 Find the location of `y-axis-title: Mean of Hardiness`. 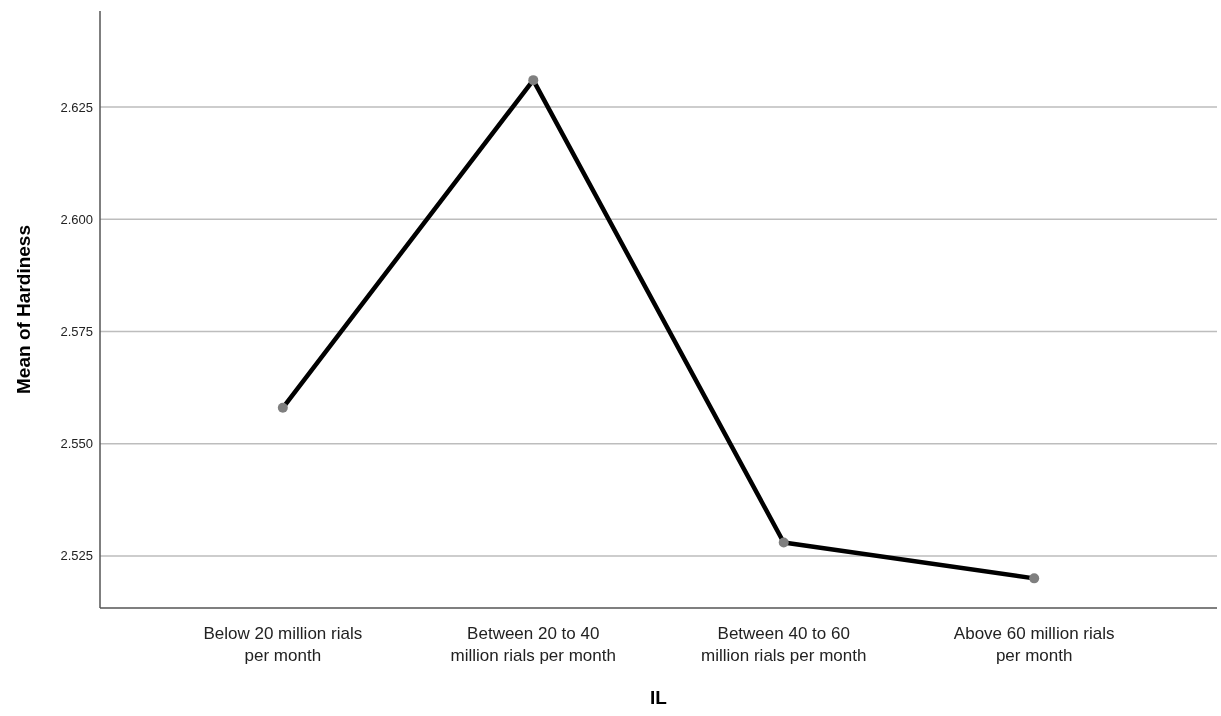

y-axis-title: Mean of Hardiness is located at coordinates (23, 309).